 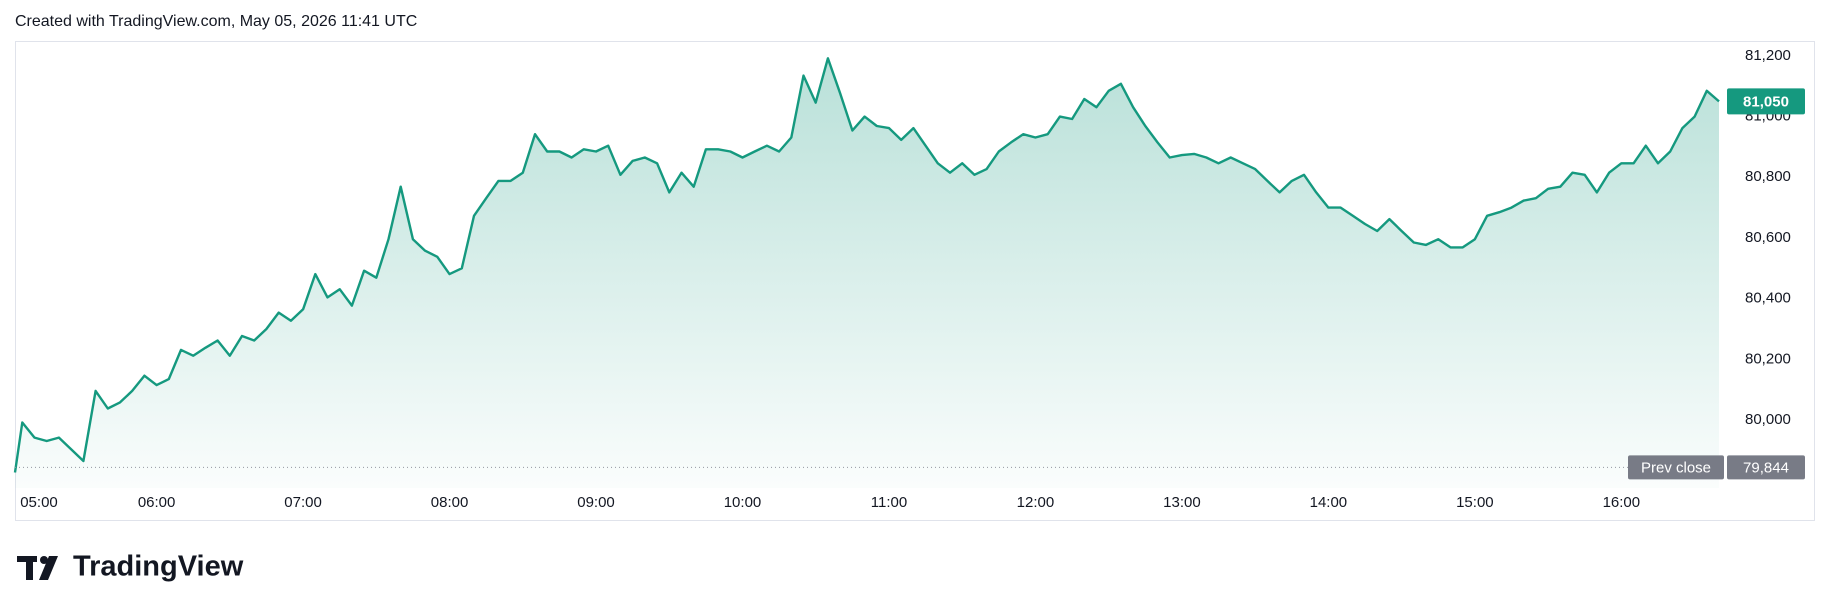 I want to click on x-tick-label: 05:00, so click(x=39, y=502).